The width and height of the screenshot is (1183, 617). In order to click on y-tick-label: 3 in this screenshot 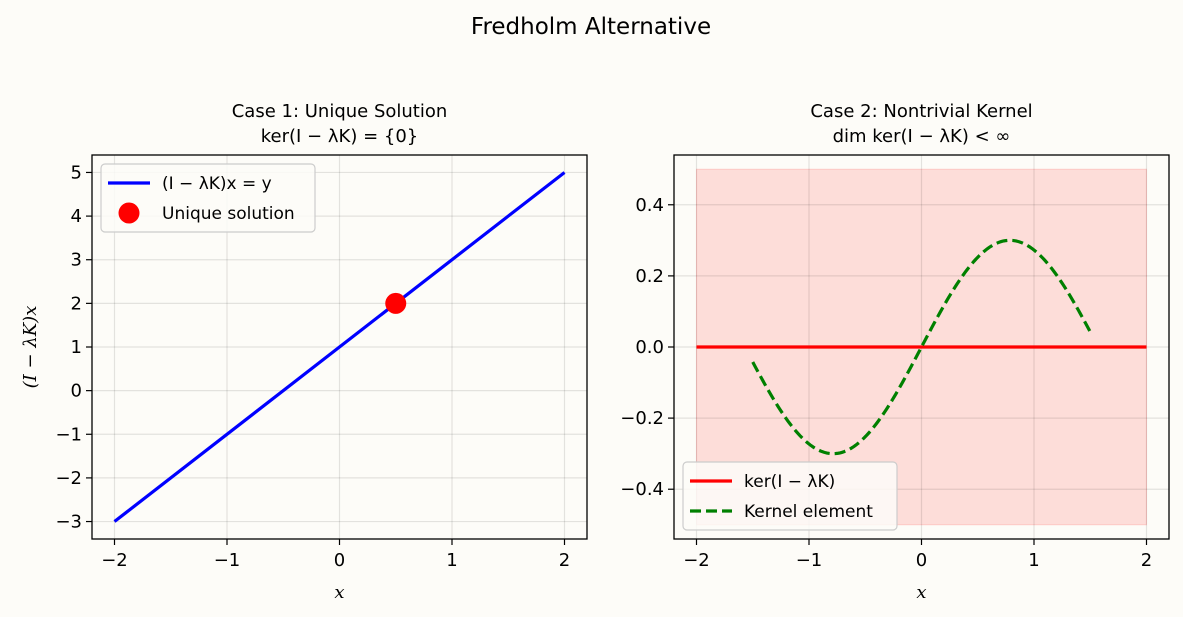, I will do `click(76, 260)`.